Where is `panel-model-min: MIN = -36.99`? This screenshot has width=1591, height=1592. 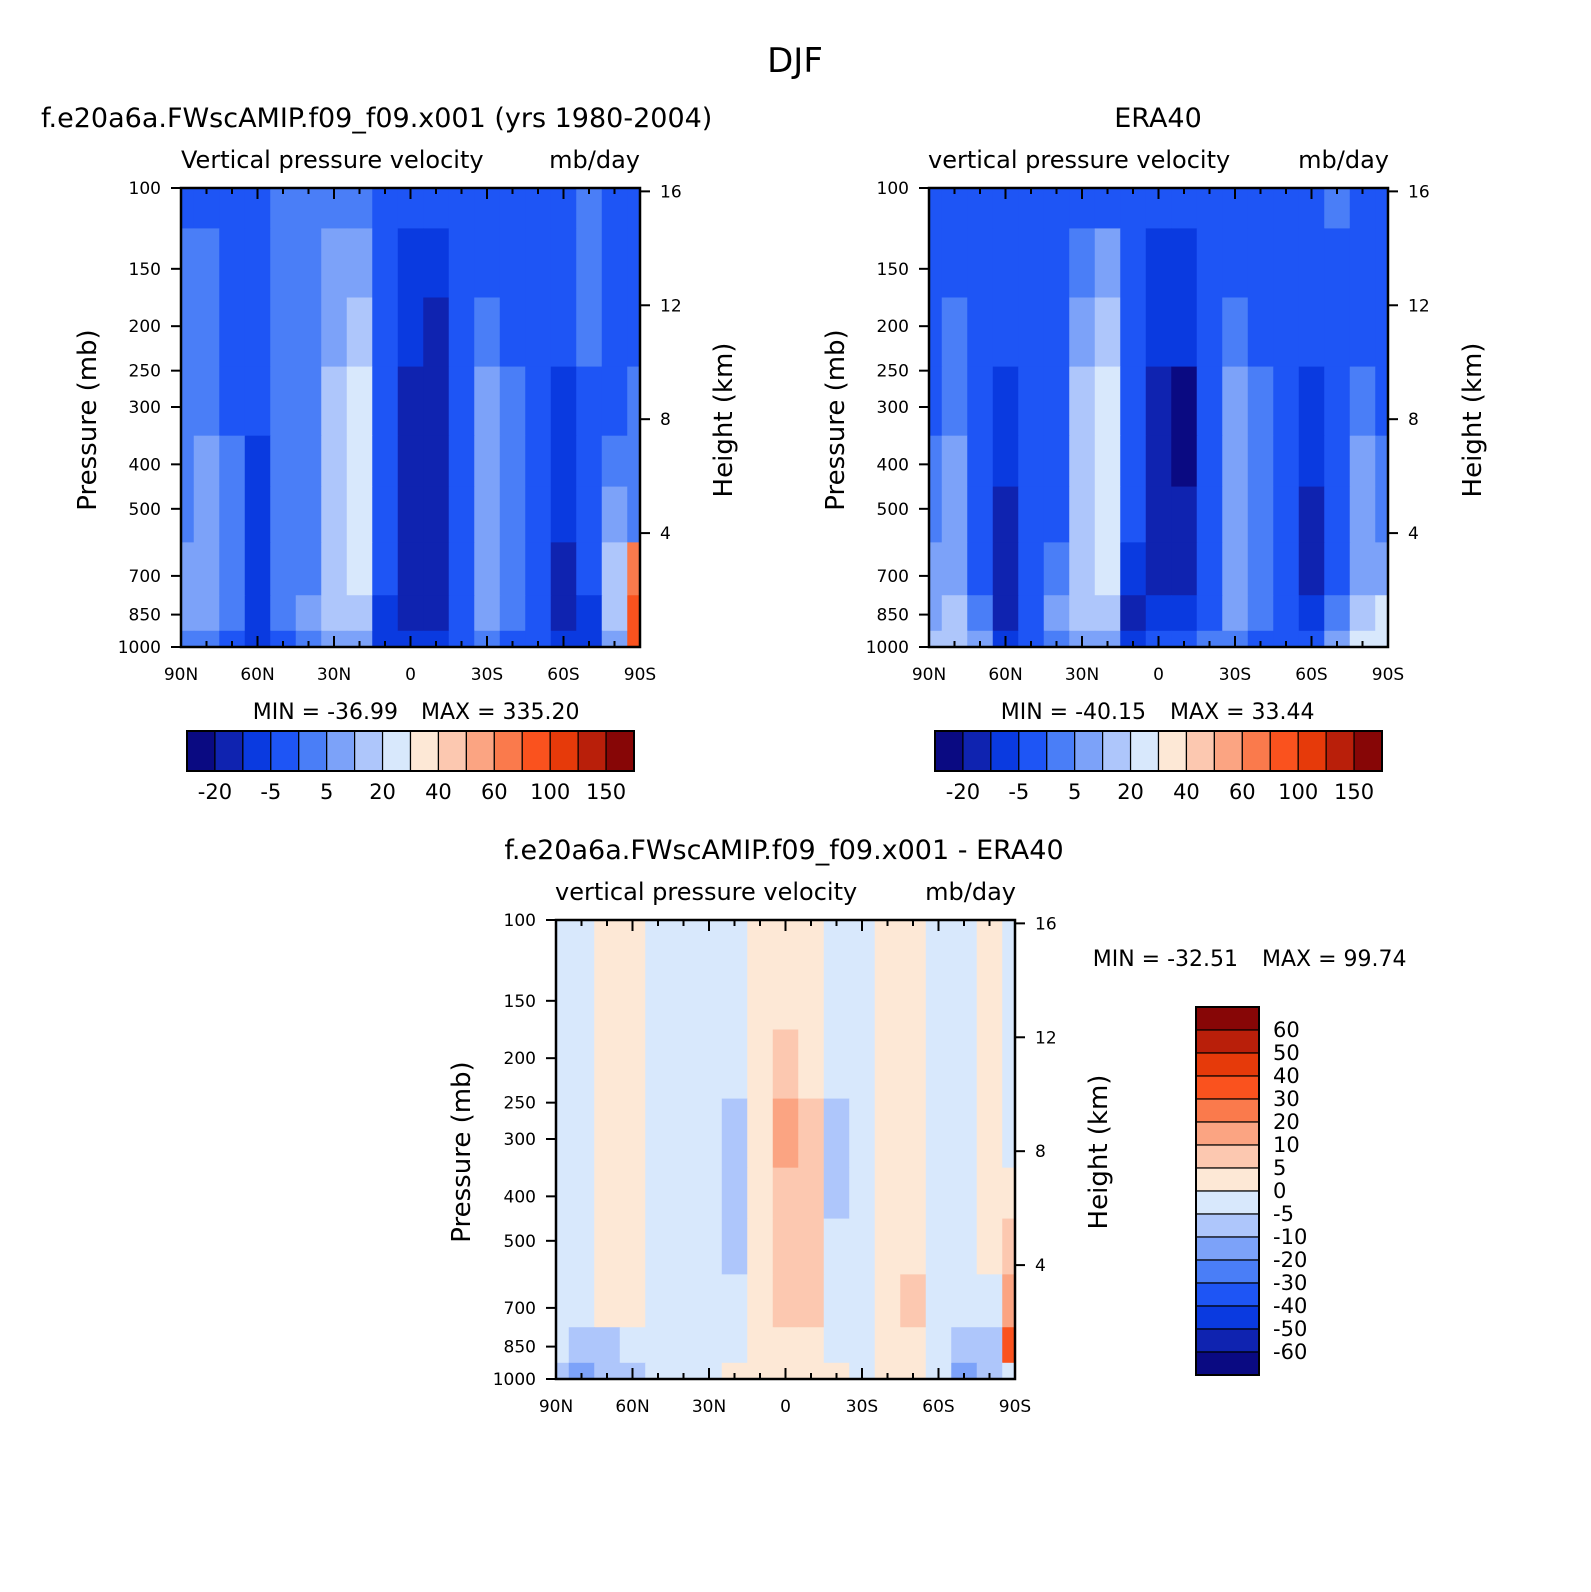
panel-model-min: MIN = -36.99 is located at coordinates (325, 712).